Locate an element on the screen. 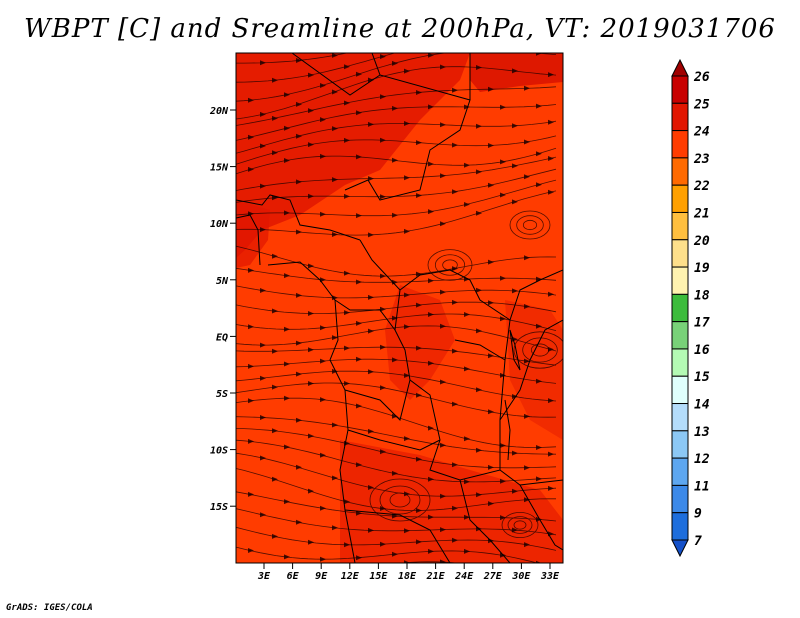  colorbar: 26 25 24 23 22 21 20 19 18 17 16 15 14 13 12 11 9 7 is located at coordinates (690, 308).